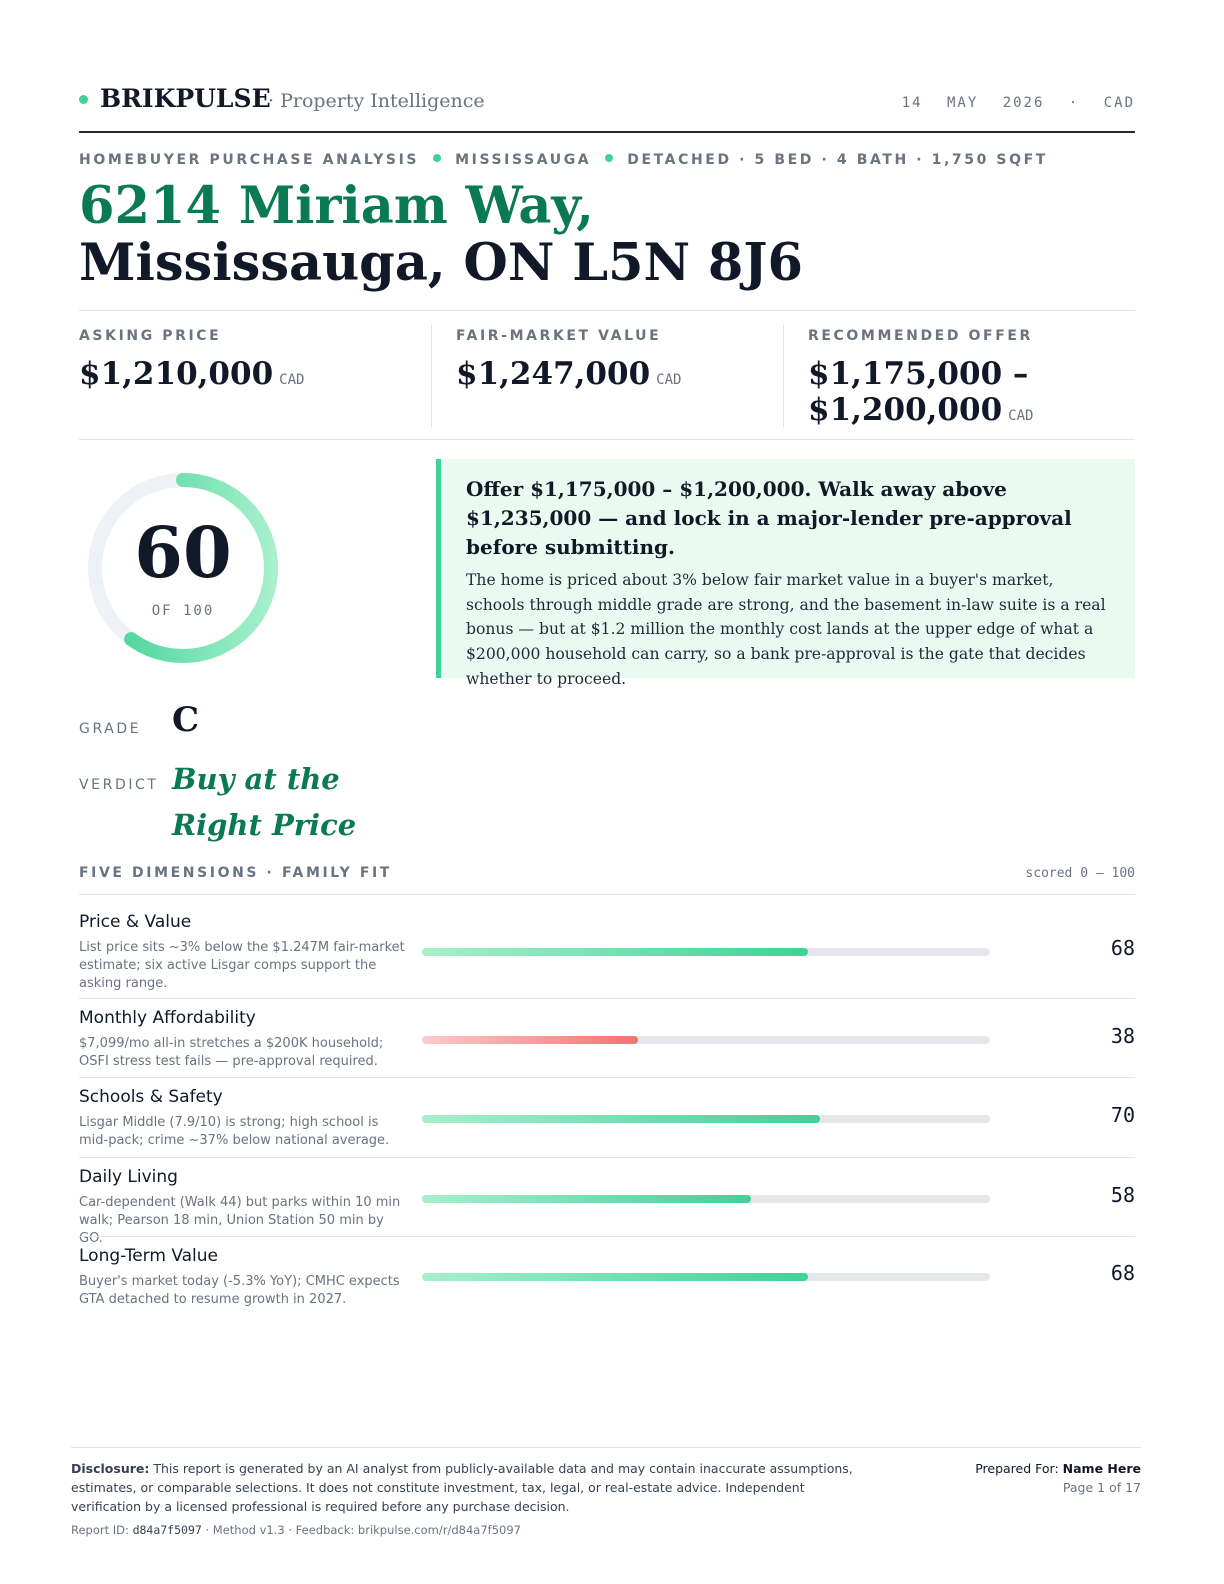 The height and width of the screenshot is (1584, 1224). I want to click on dimension-name: Monthly Affordability, so click(167, 1018).